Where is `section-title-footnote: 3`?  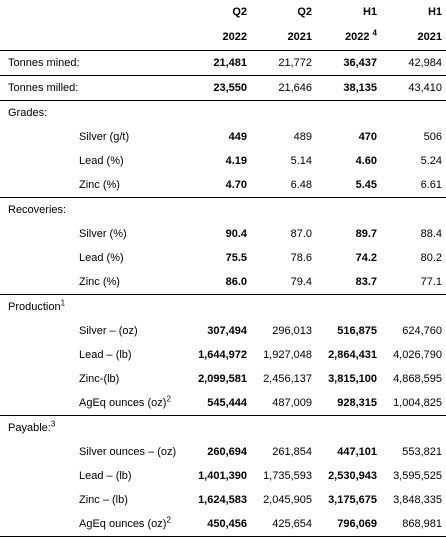
section-title-footnote: 3 is located at coordinates (53, 424).